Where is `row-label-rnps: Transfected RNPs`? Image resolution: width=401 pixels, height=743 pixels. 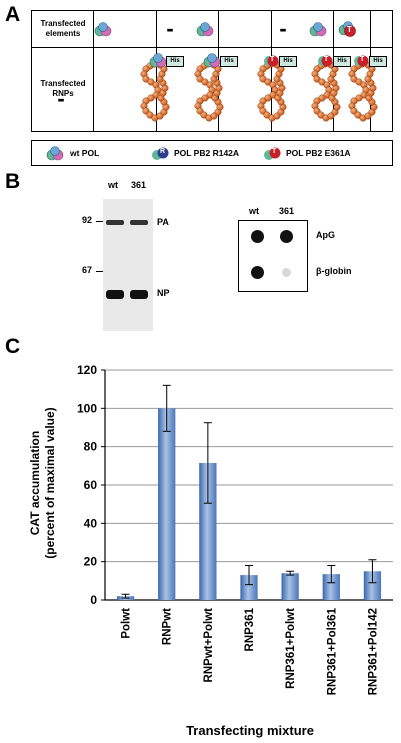
row-label-rnps: Transfected RNPs is located at coordinates (63, 88).